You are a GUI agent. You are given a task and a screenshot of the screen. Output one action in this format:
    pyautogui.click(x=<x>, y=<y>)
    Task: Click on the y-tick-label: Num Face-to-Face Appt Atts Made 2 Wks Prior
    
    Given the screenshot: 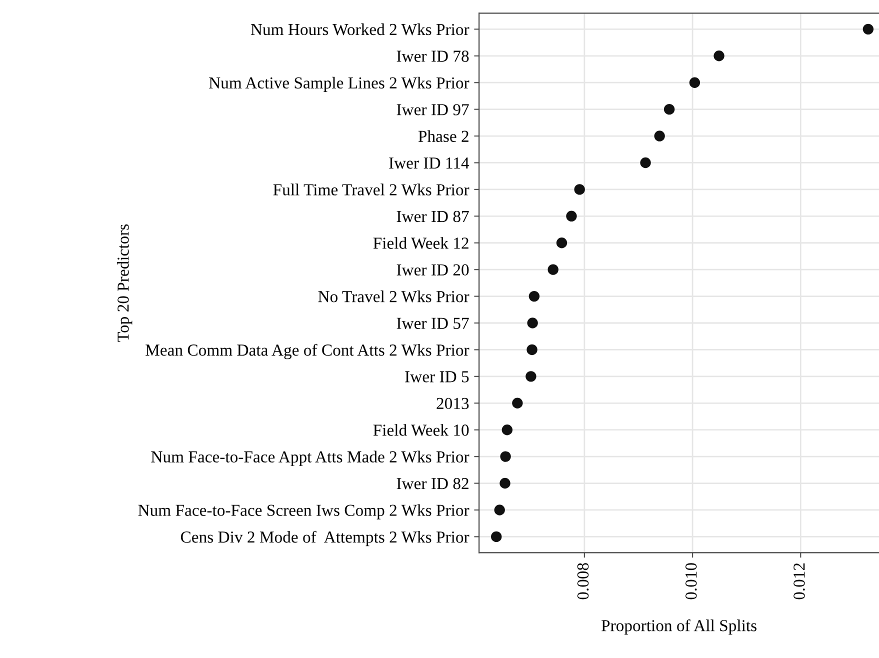 What is the action you would take?
    pyautogui.click(x=310, y=458)
    